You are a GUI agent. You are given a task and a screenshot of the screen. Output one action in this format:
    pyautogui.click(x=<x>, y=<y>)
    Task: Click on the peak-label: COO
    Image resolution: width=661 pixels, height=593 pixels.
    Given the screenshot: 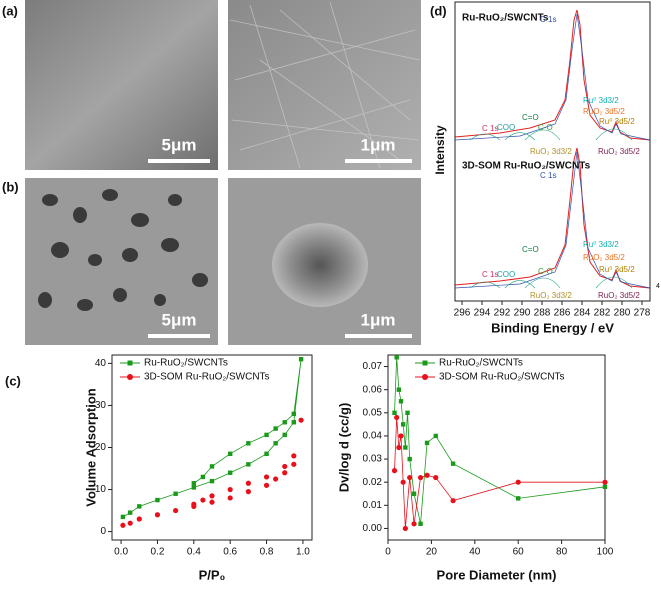 What is the action you would take?
    pyautogui.click(x=506, y=274)
    